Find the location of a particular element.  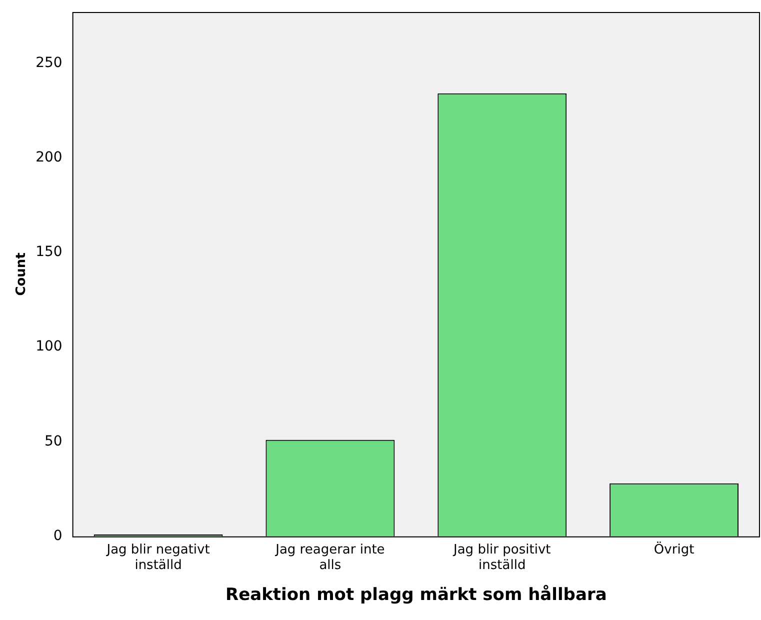

y-axis-title: Count is located at coordinates (22, 274).